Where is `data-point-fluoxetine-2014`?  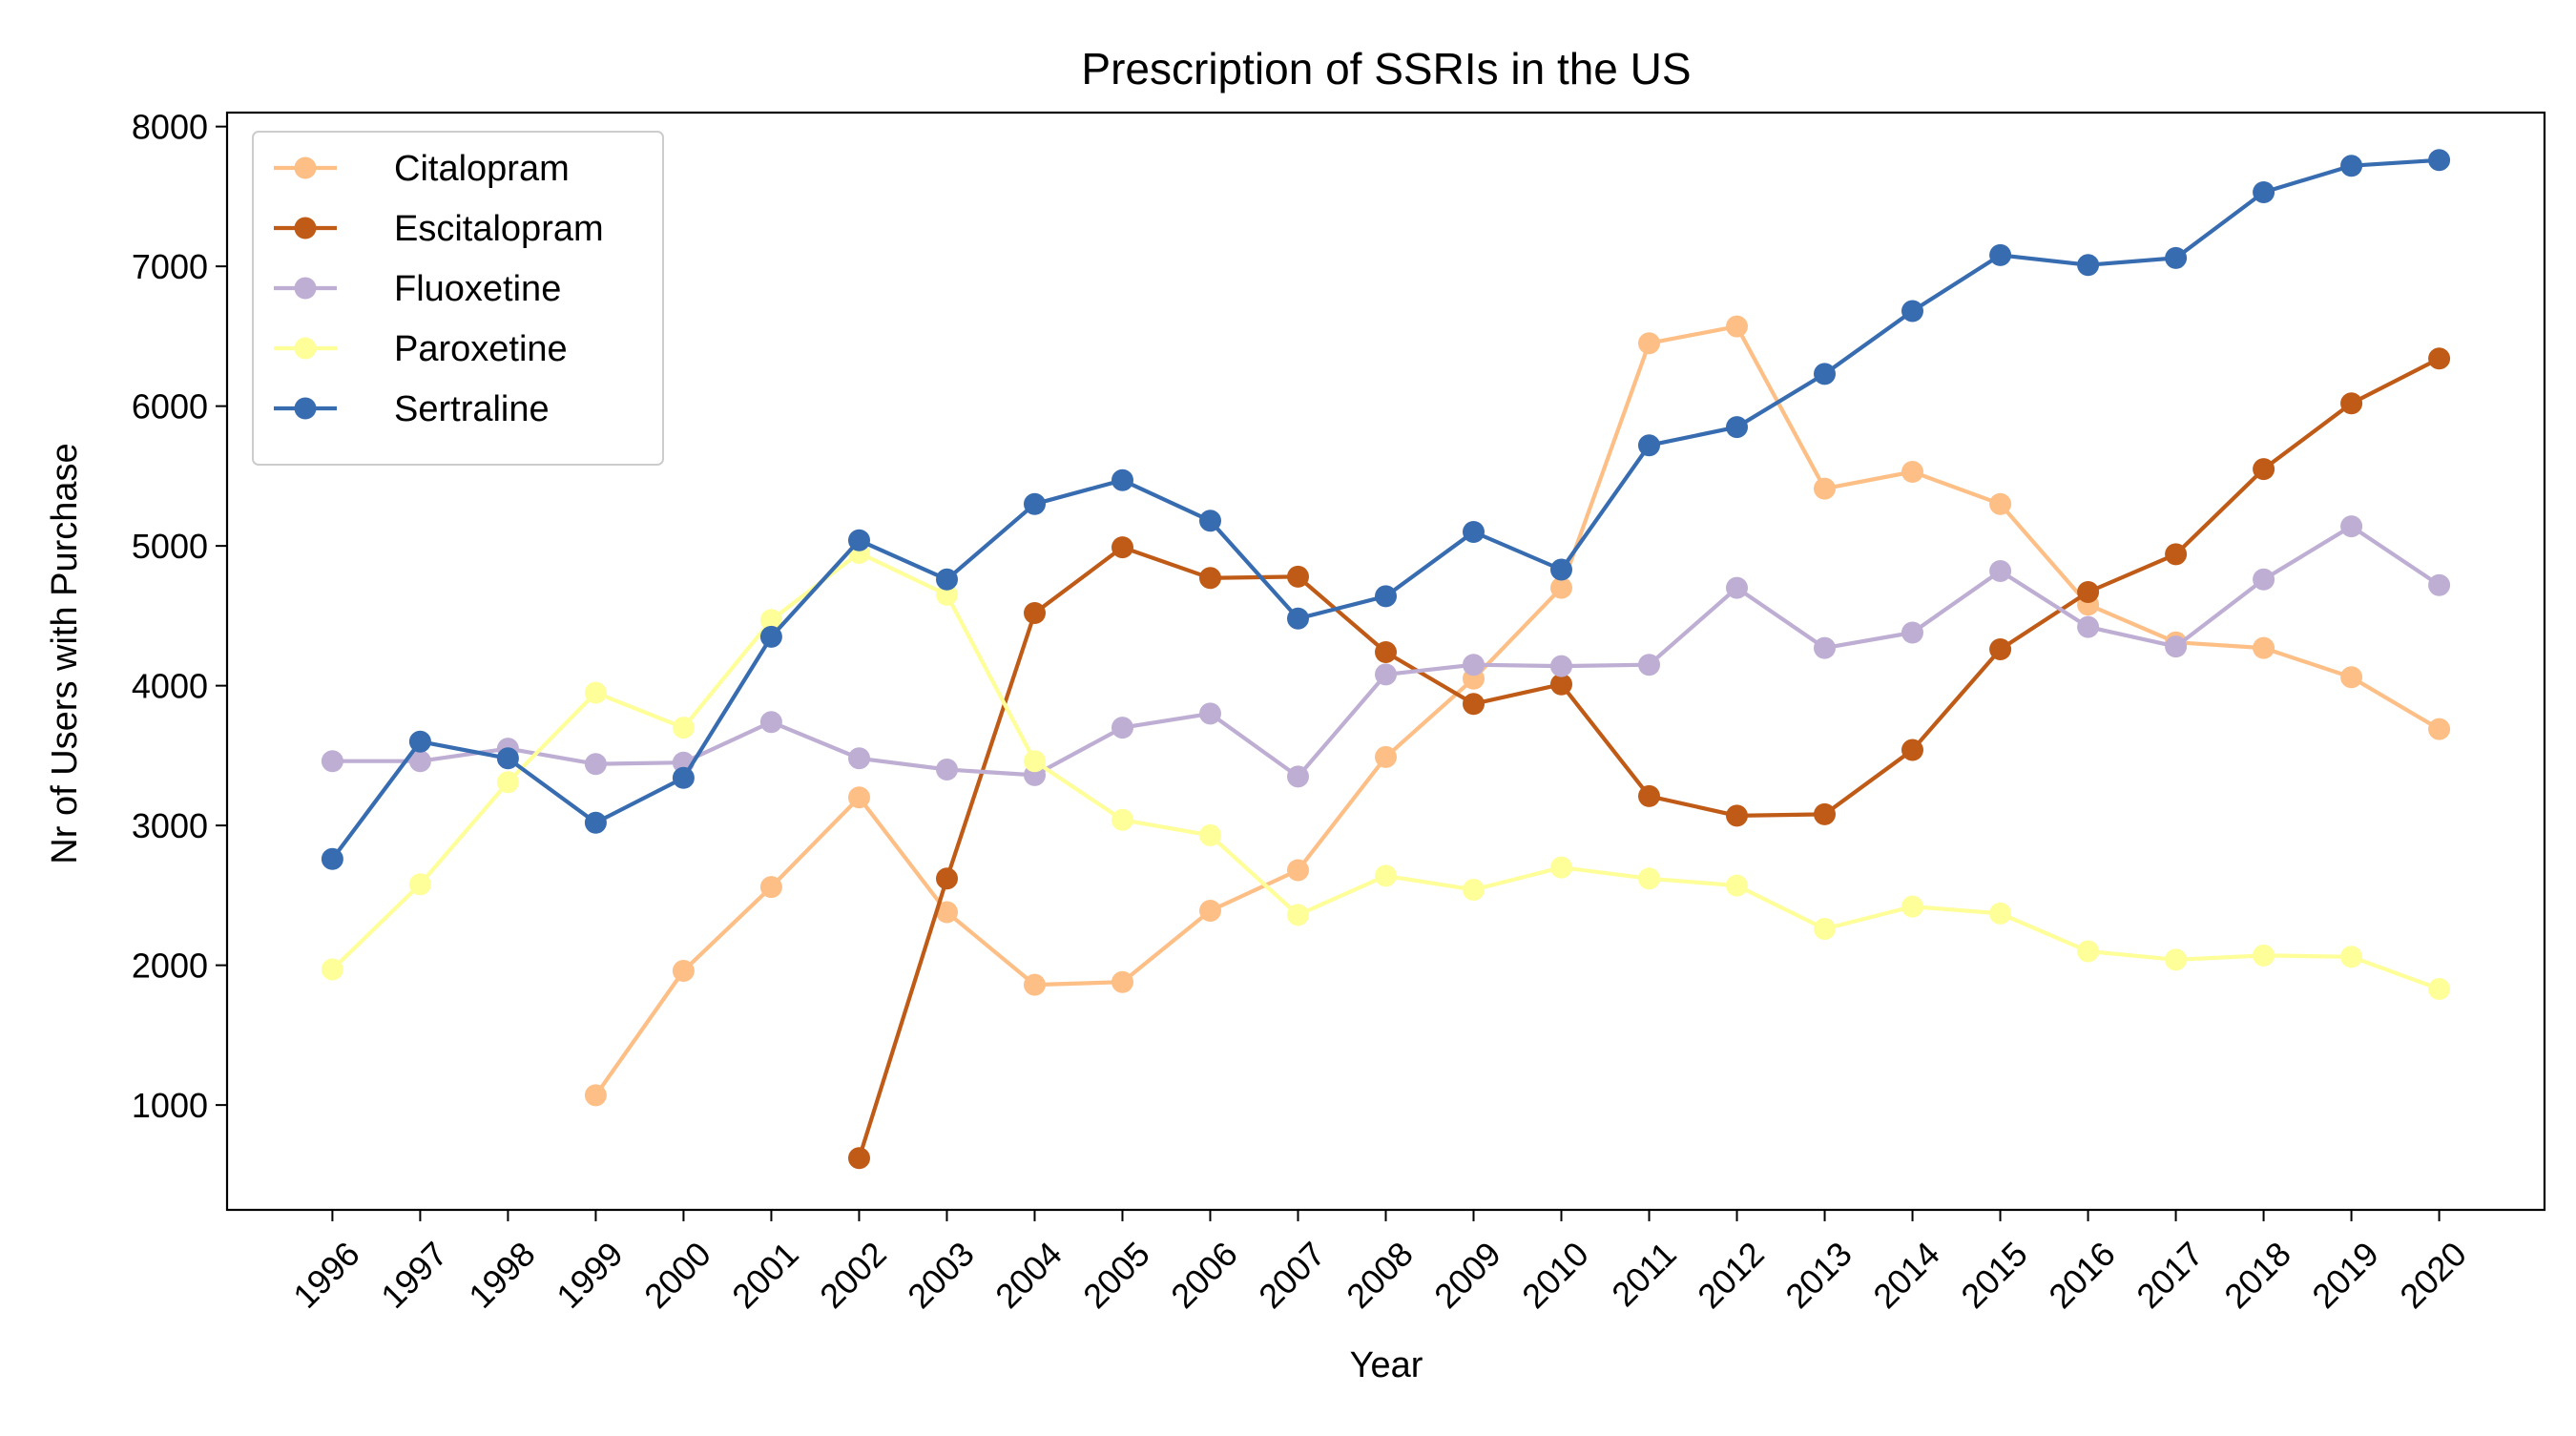
data-point-fluoxetine-2014 is located at coordinates (1912, 632).